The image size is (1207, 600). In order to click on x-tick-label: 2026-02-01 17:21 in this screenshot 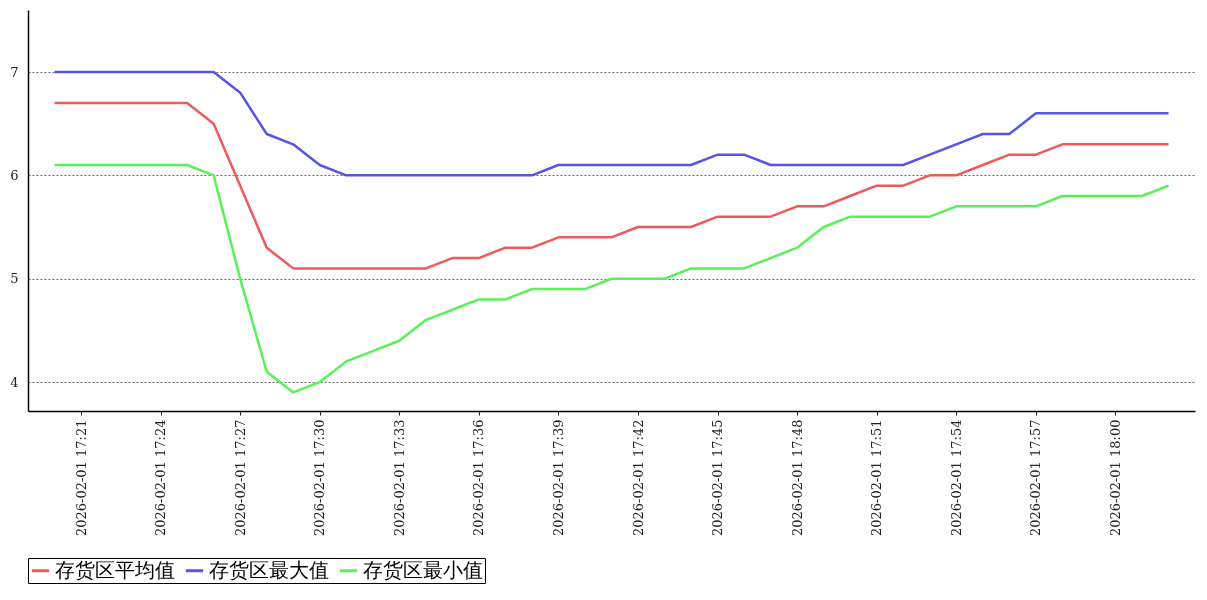, I will do `click(81, 478)`.